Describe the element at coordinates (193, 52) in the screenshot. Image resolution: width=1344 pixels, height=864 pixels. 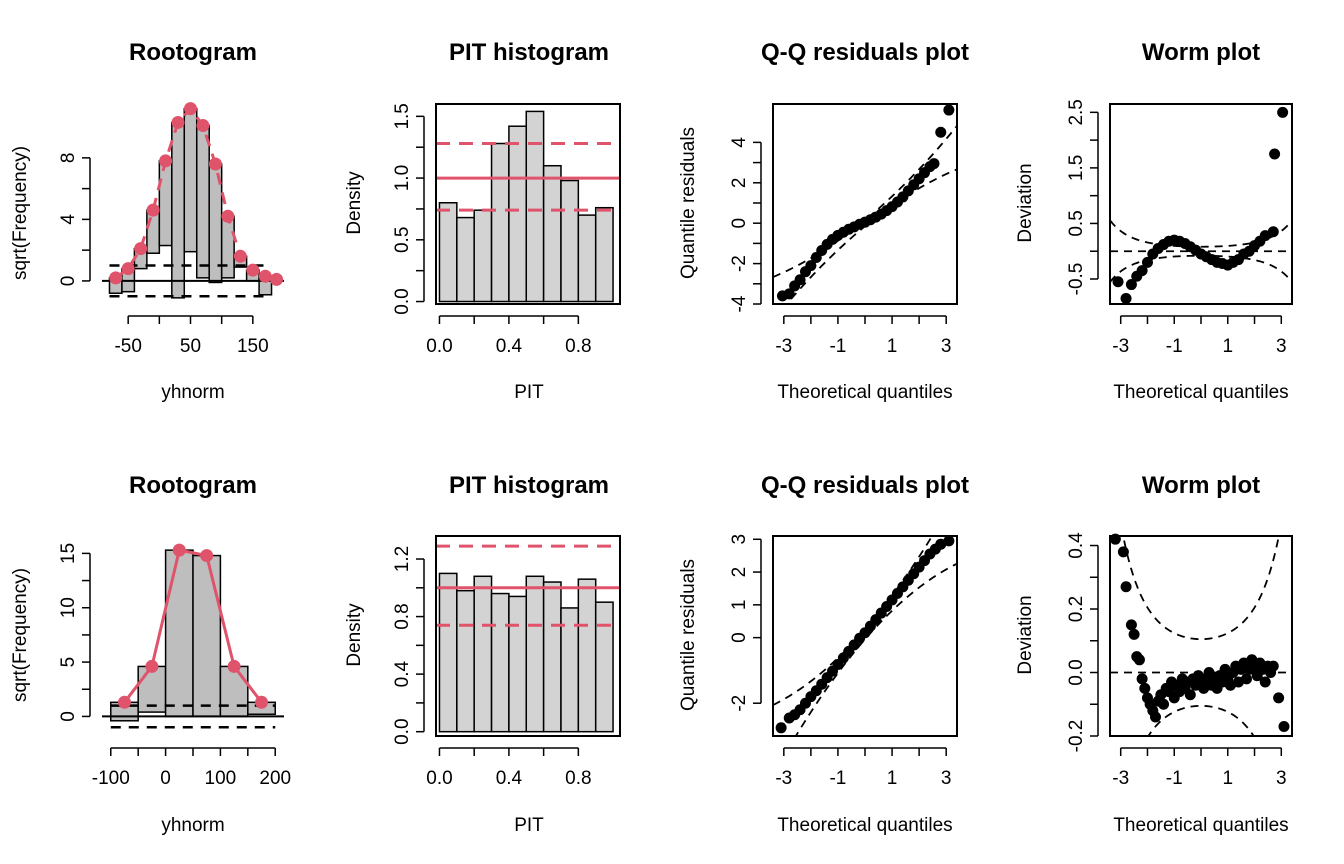
I see `panel-1-title: Rootogram` at that location.